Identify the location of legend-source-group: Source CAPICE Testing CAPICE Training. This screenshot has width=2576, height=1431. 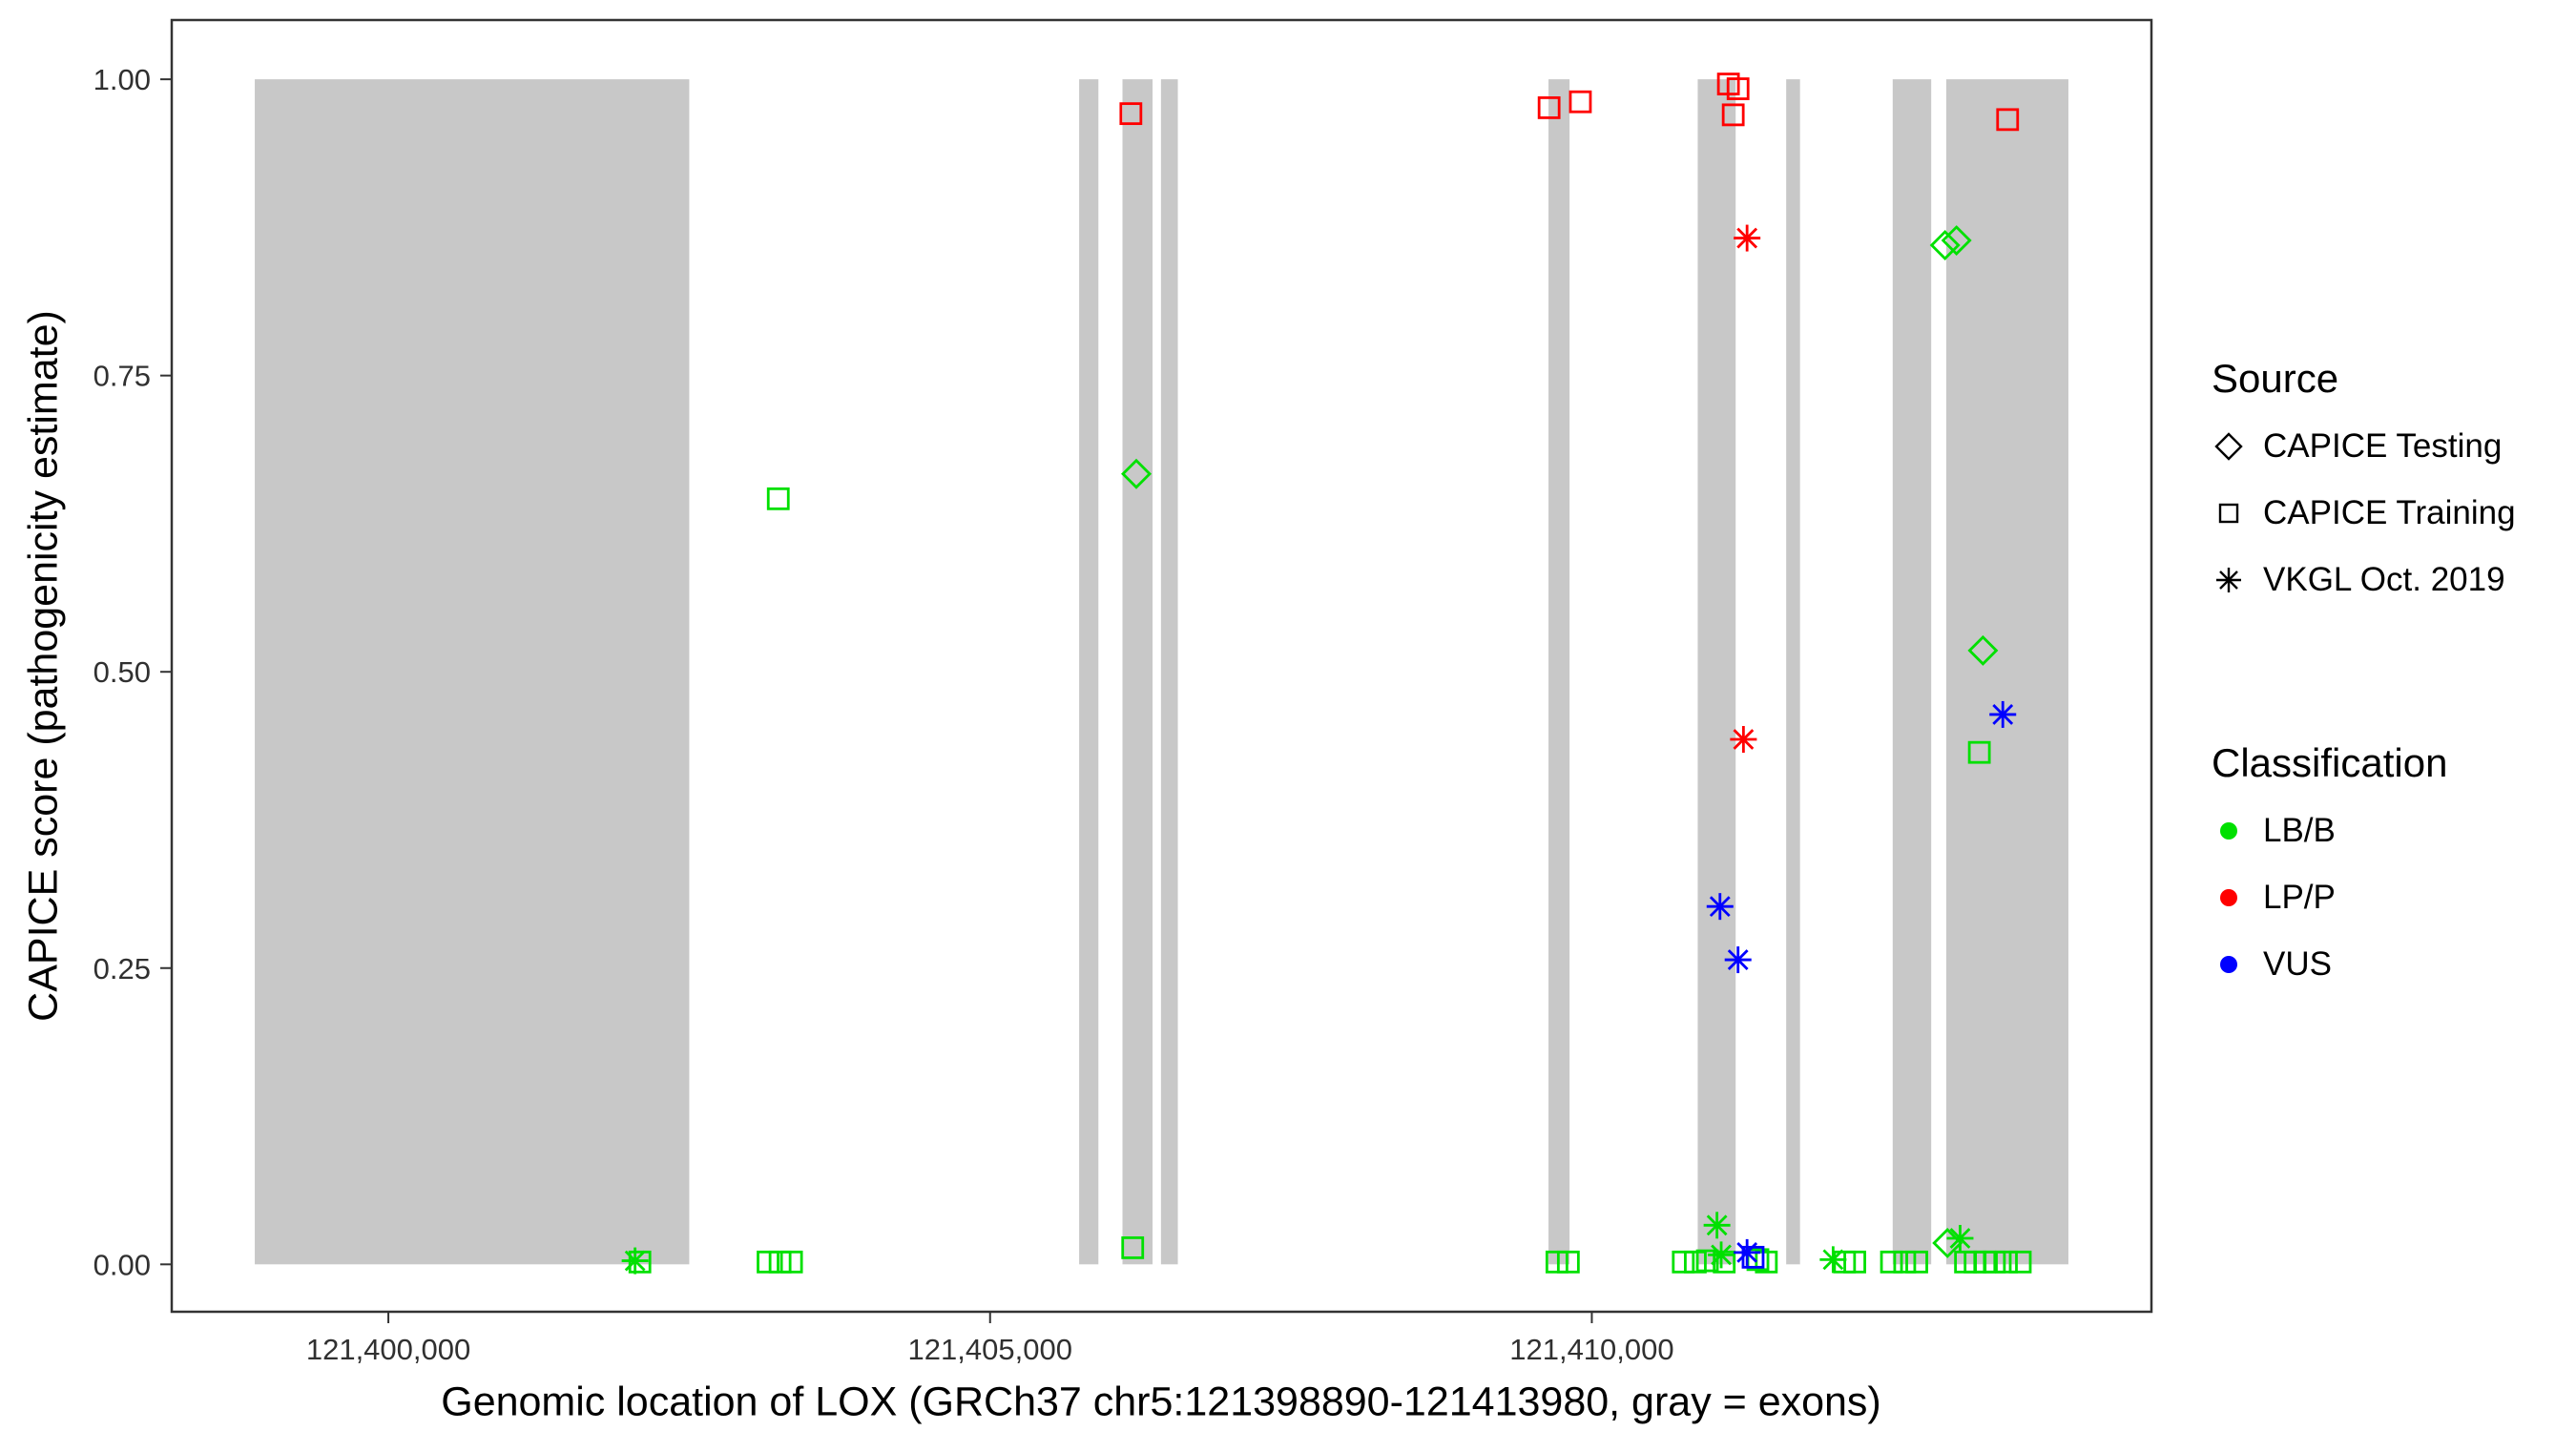
(2364, 492).